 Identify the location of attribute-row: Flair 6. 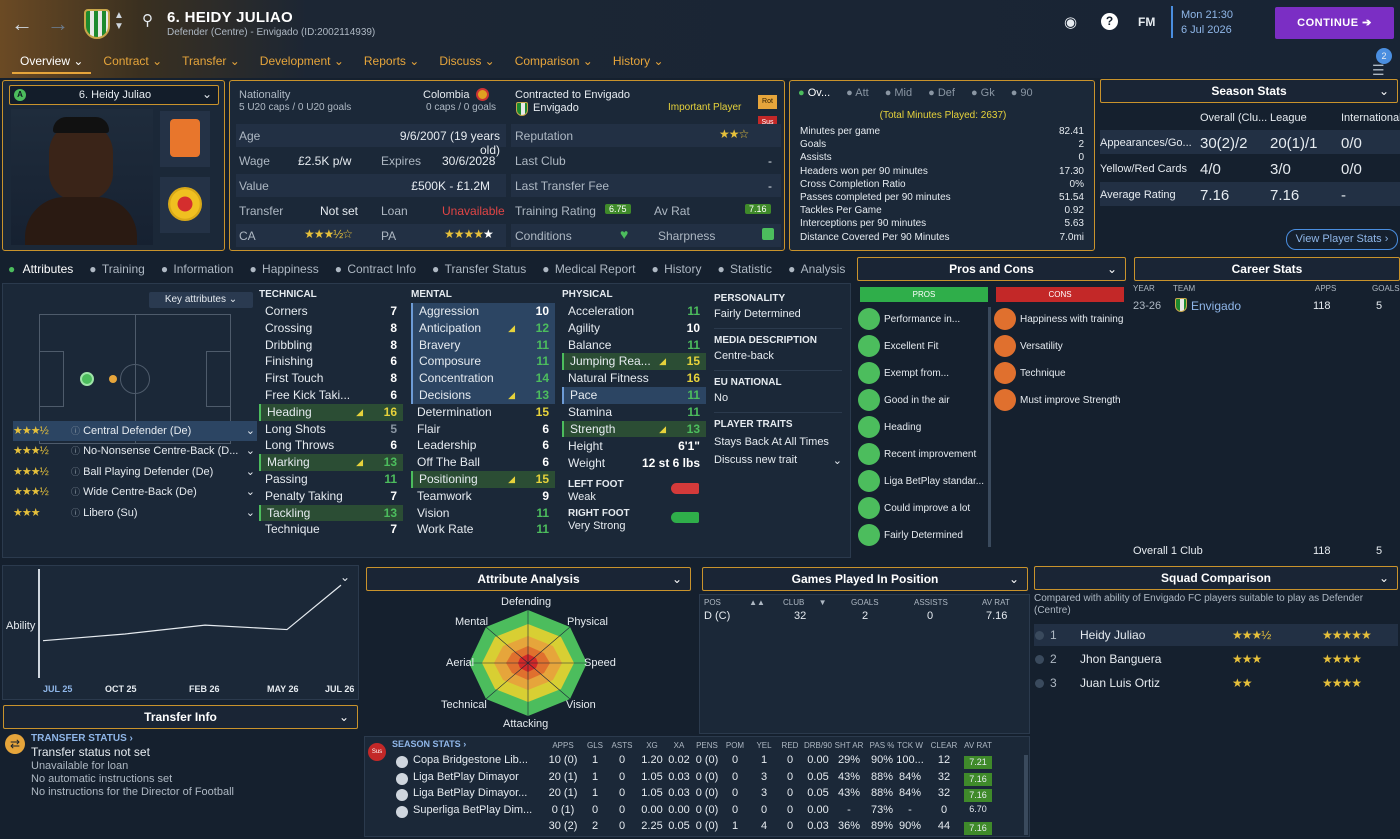
(483, 429).